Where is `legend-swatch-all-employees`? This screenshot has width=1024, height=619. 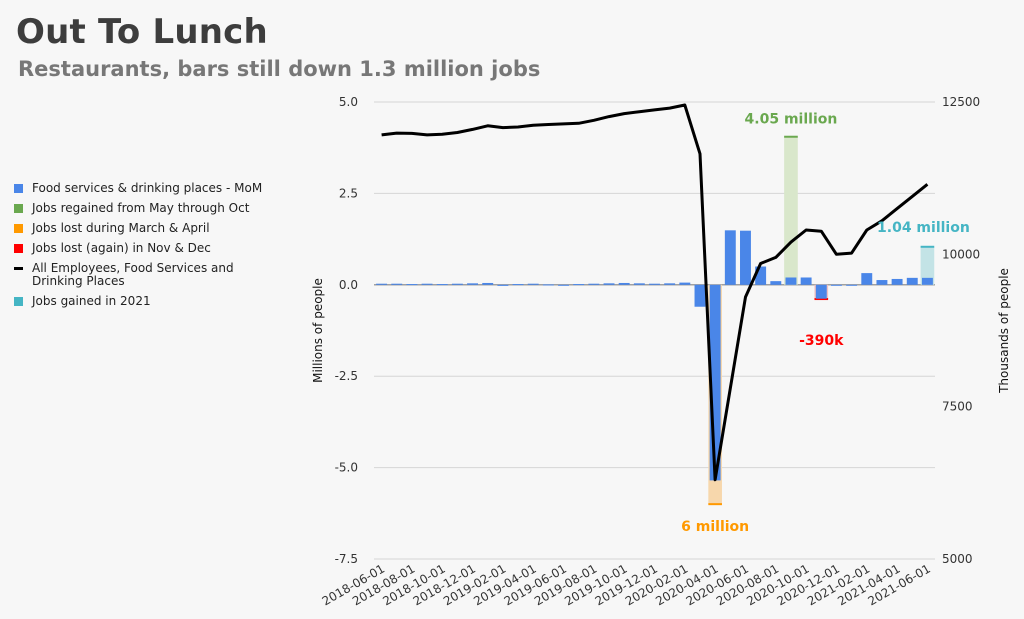 legend-swatch-all-employees is located at coordinates (18, 268).